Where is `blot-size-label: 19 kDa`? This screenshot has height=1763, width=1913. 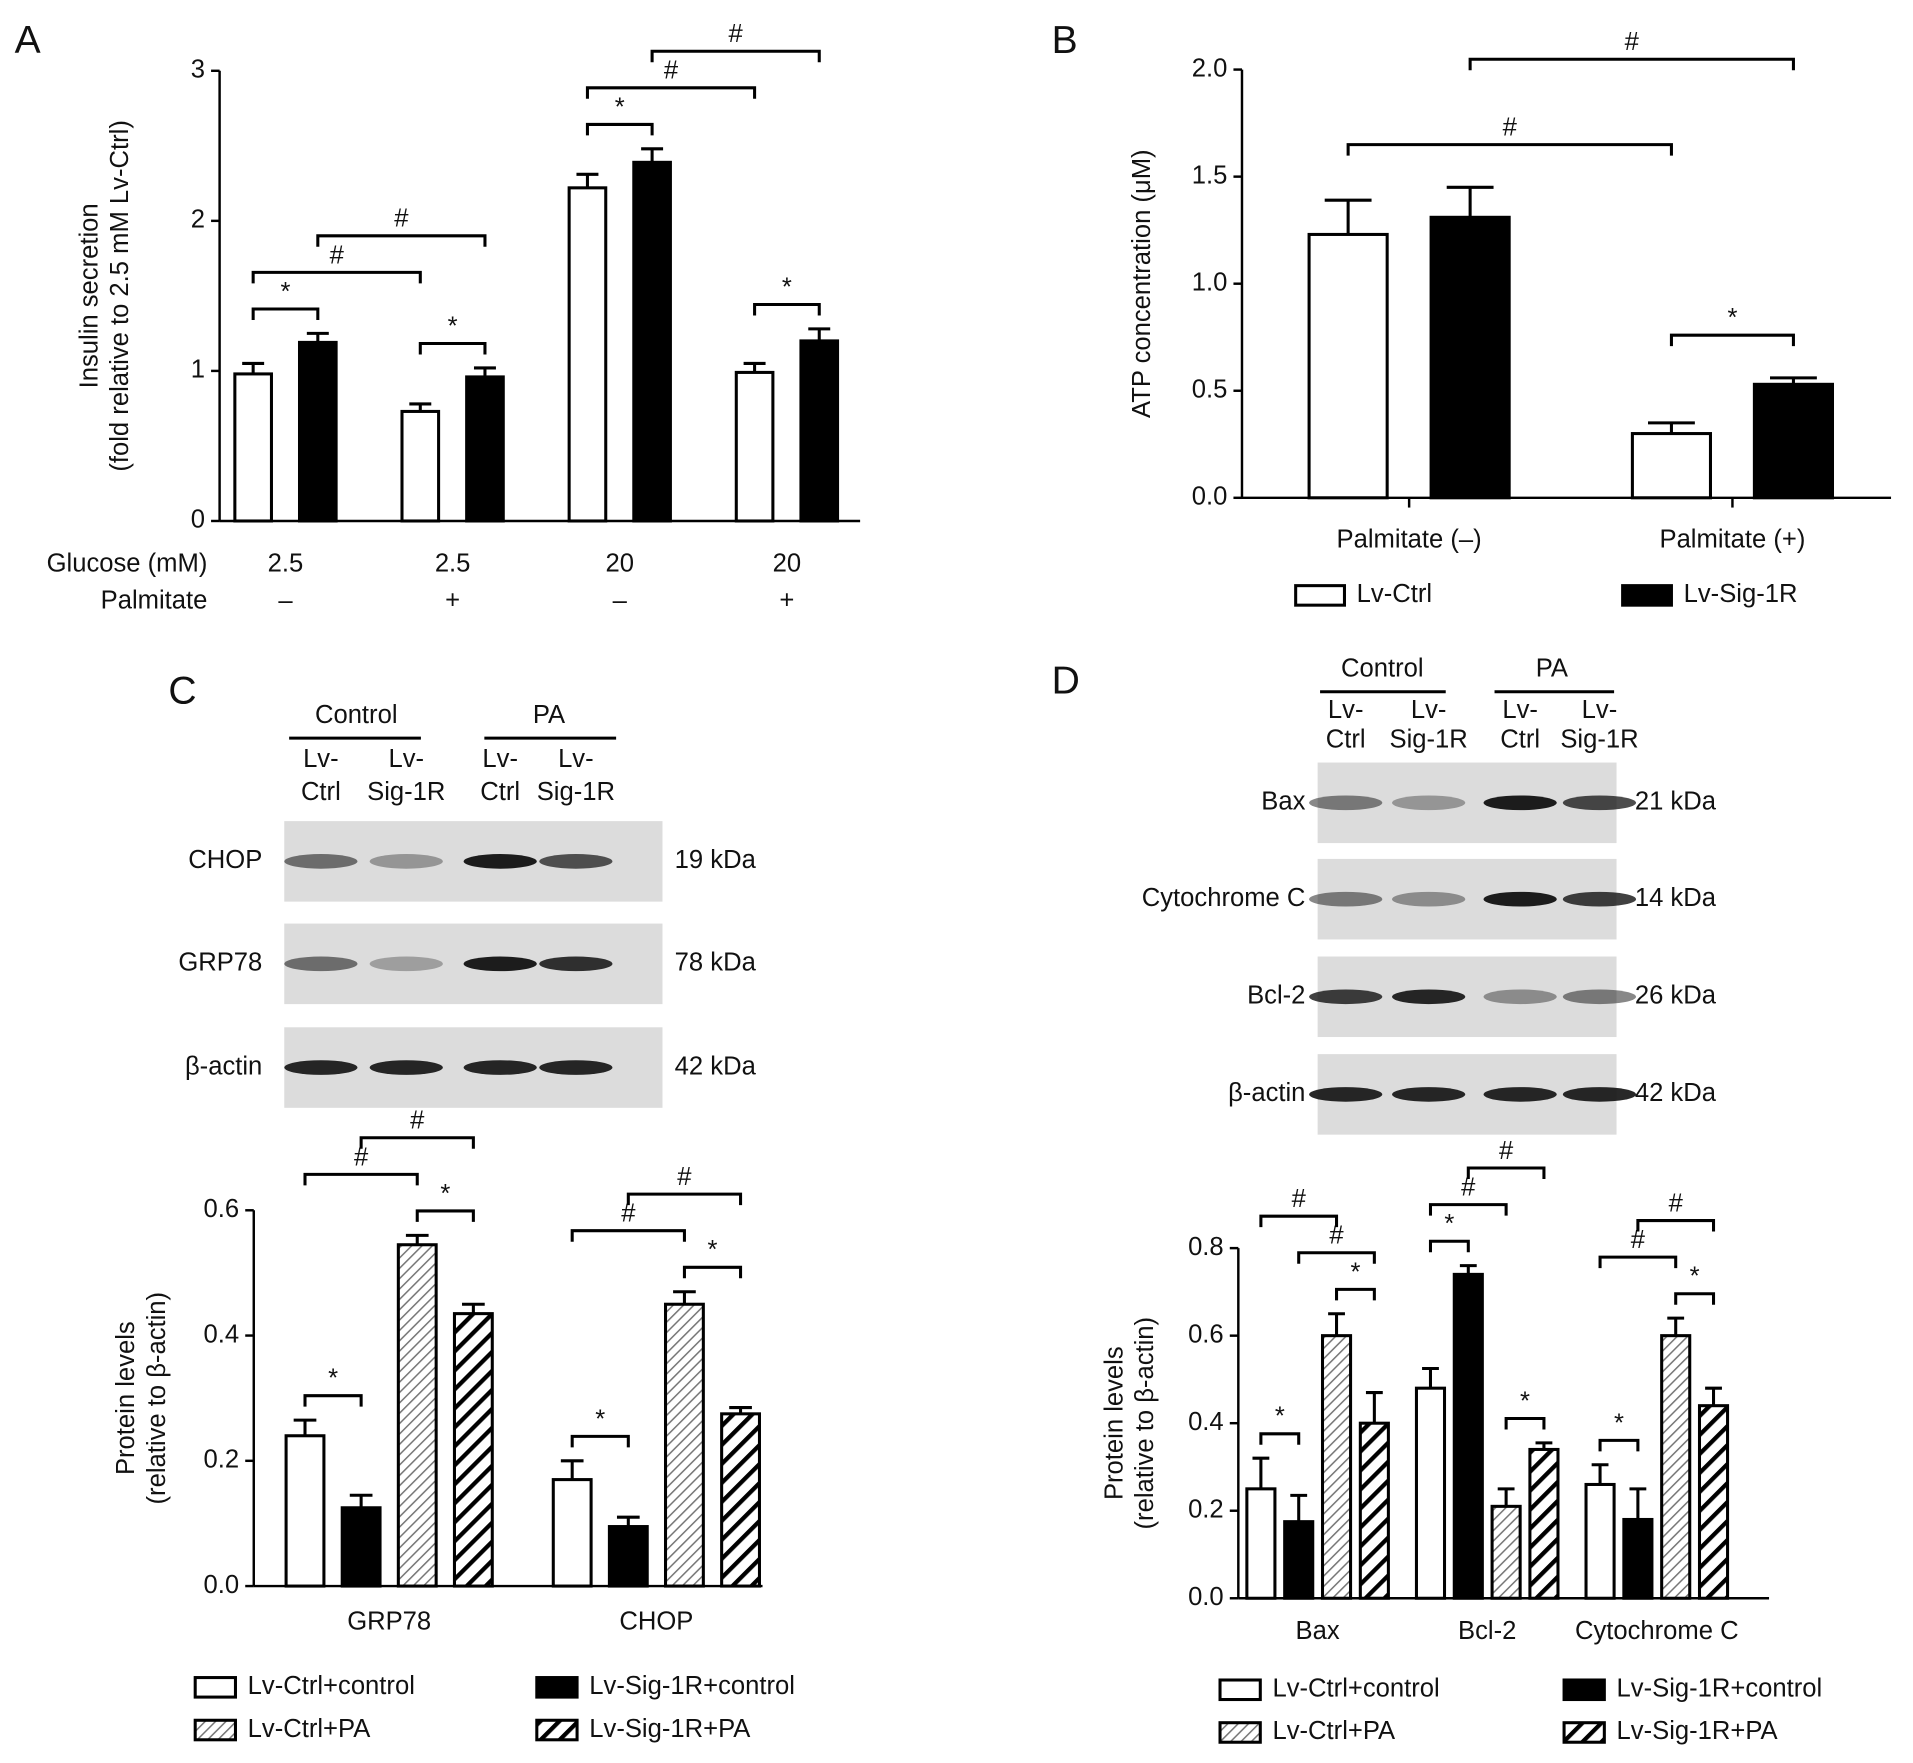 blot-size-label: 19 kDa is located at coordinates (716, 860).